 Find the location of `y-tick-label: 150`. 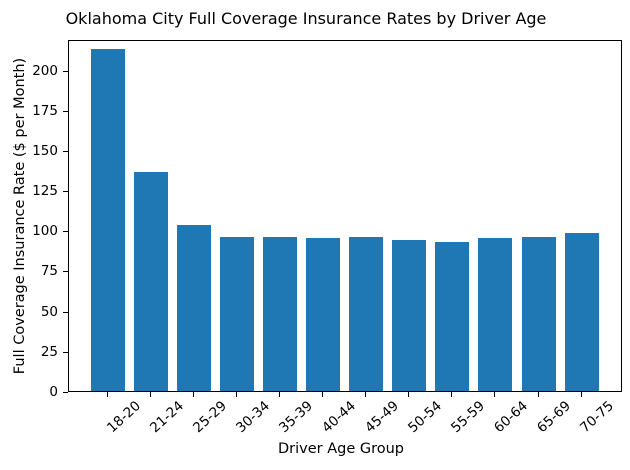

y-tick-label: 150 is located at coordinates (45, 150).